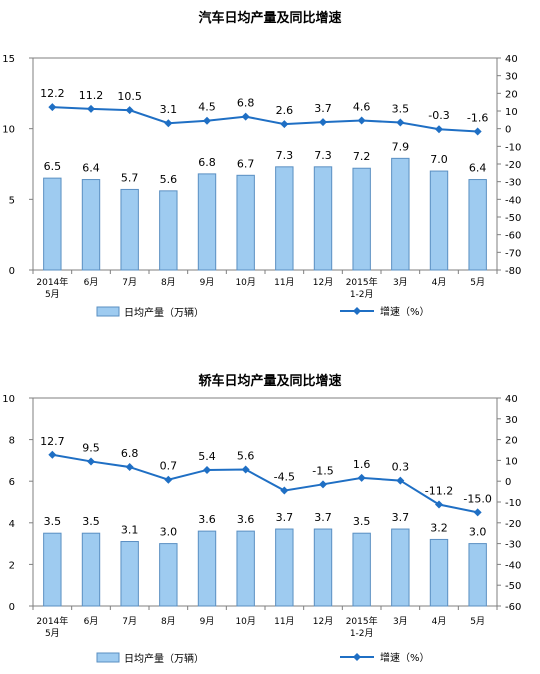 The width and height of the screenshot is (540, 674). Describe the element at coordinates (91, 621) in the screenshot. I see `x-axis-tick-label: 6月` at that location.